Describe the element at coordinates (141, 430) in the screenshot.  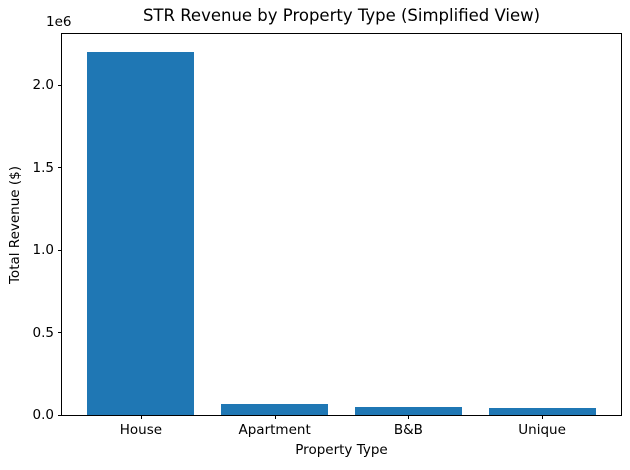
I see `x-tick-label: House` at that location.